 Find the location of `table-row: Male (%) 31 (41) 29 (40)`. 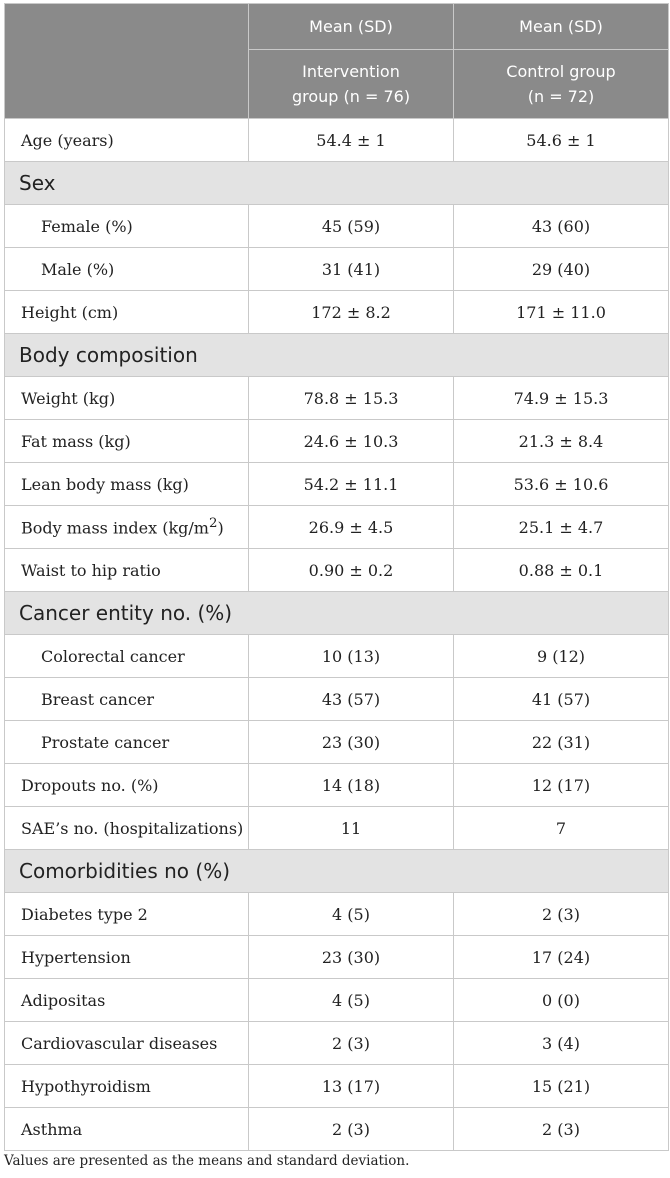

table-row: Male (%) 31 (41) 29 (40) is located at coordinates (336, 269).